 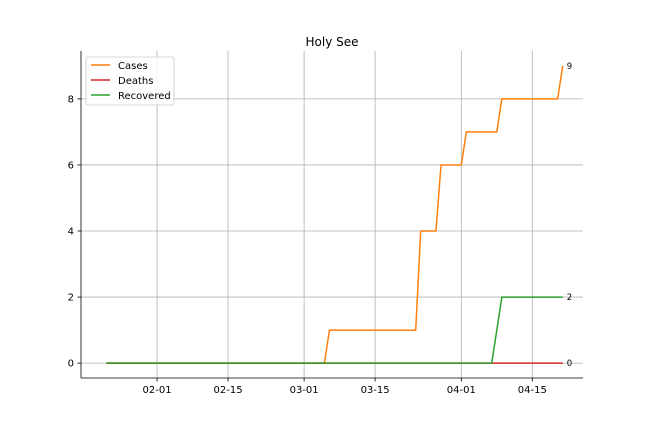 I want to click on legend-label-recovered: Recovered, so click(x=144, y=96).